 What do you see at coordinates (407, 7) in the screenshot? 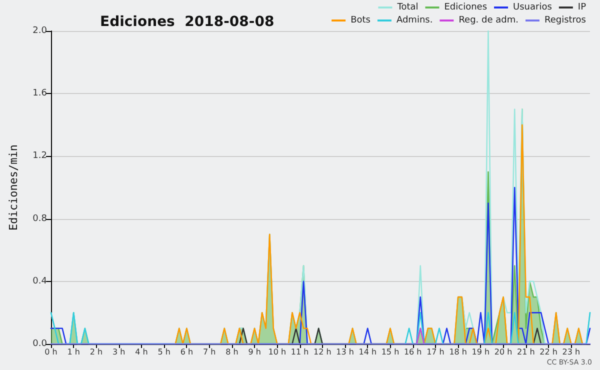
I see `legend-label: Total` at bounding box center [407, 7].